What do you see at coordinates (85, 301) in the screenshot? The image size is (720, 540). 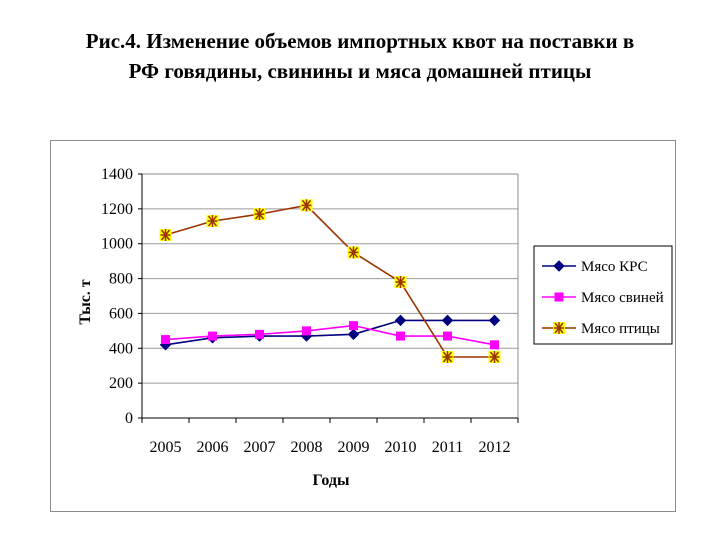 I see `y-axis-title: Тыс. т` at bounding box center [85, 301].